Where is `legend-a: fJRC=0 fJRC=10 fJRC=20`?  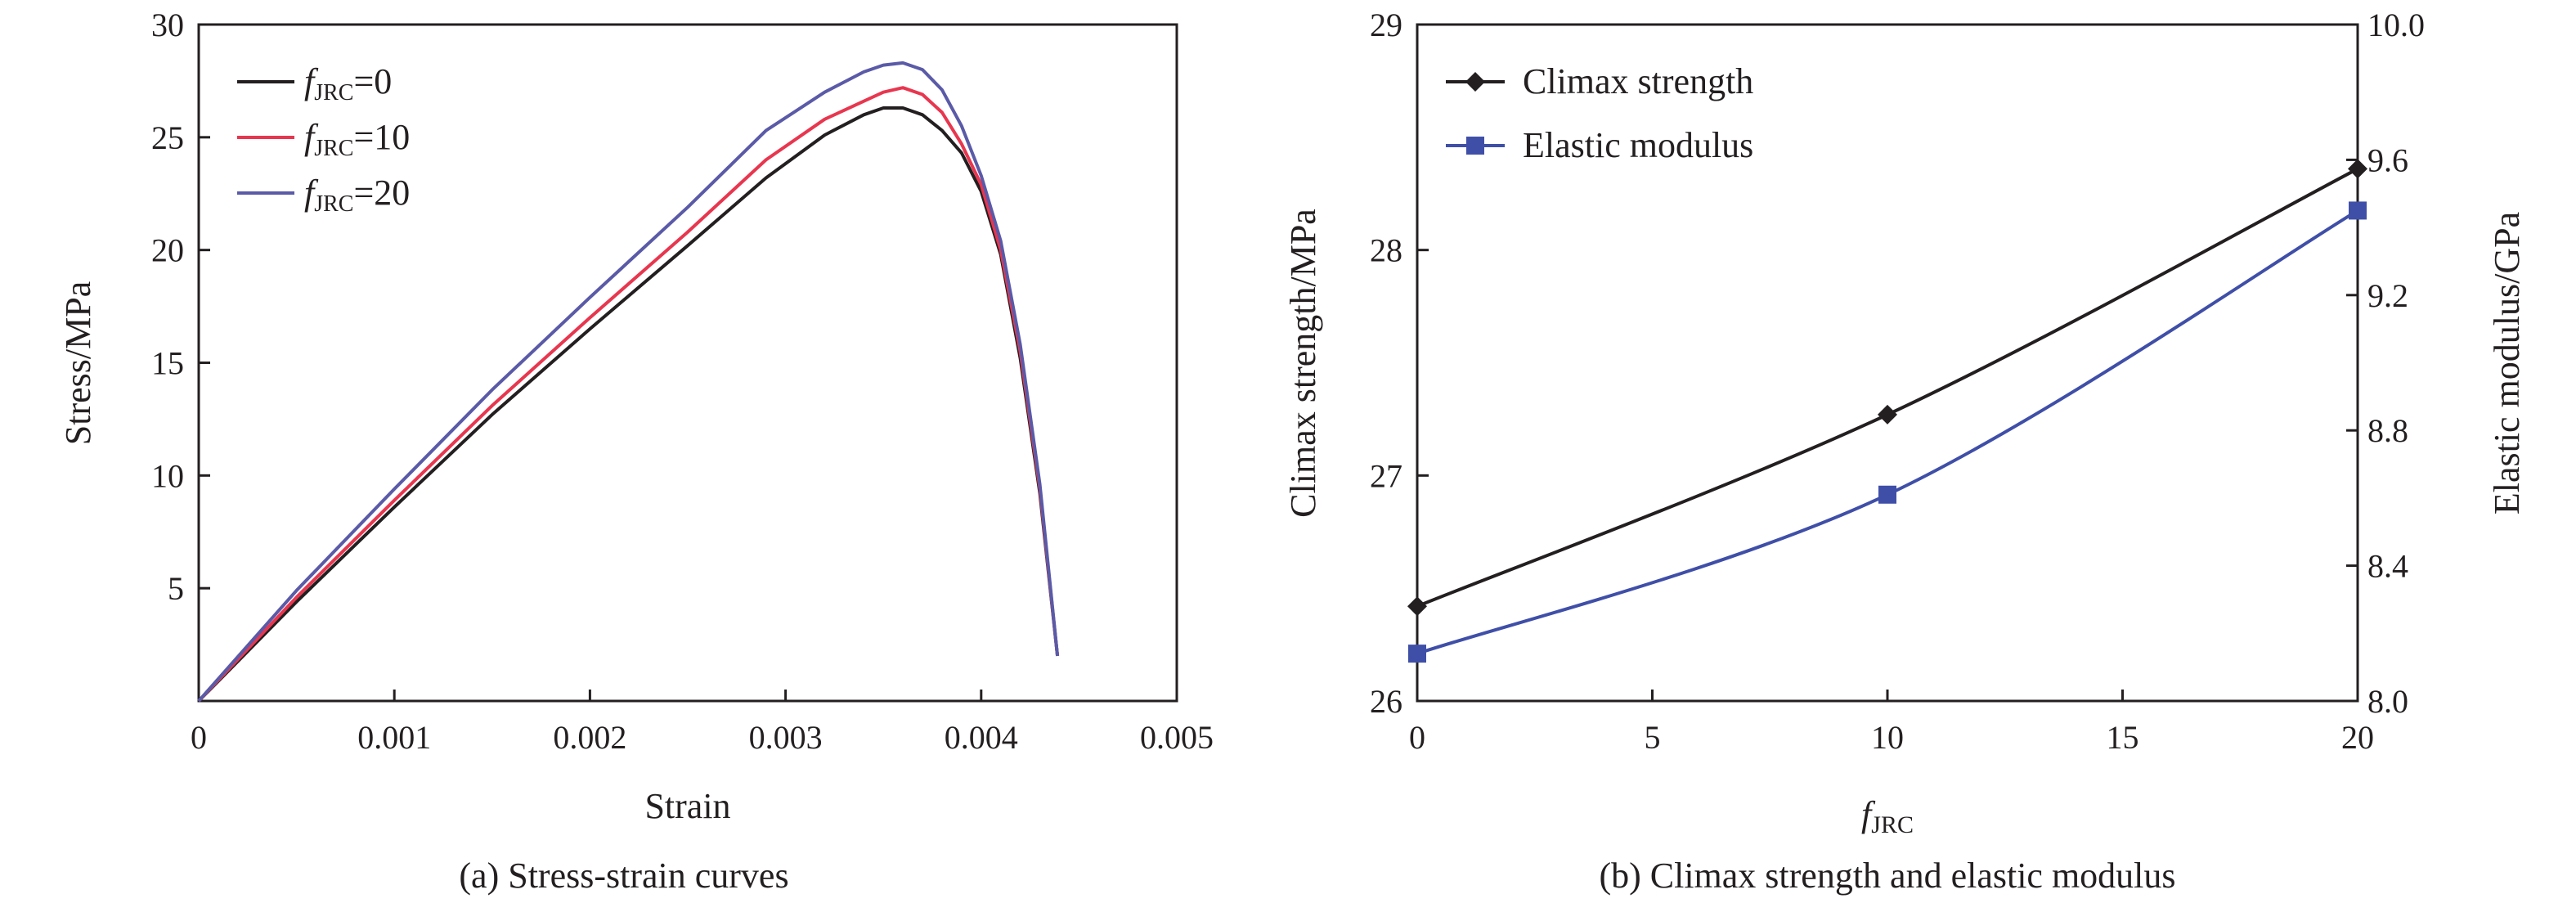
legend-a: fJRC=0 fJRC=10 fJRC=20 is located at coordinates (323, 139).